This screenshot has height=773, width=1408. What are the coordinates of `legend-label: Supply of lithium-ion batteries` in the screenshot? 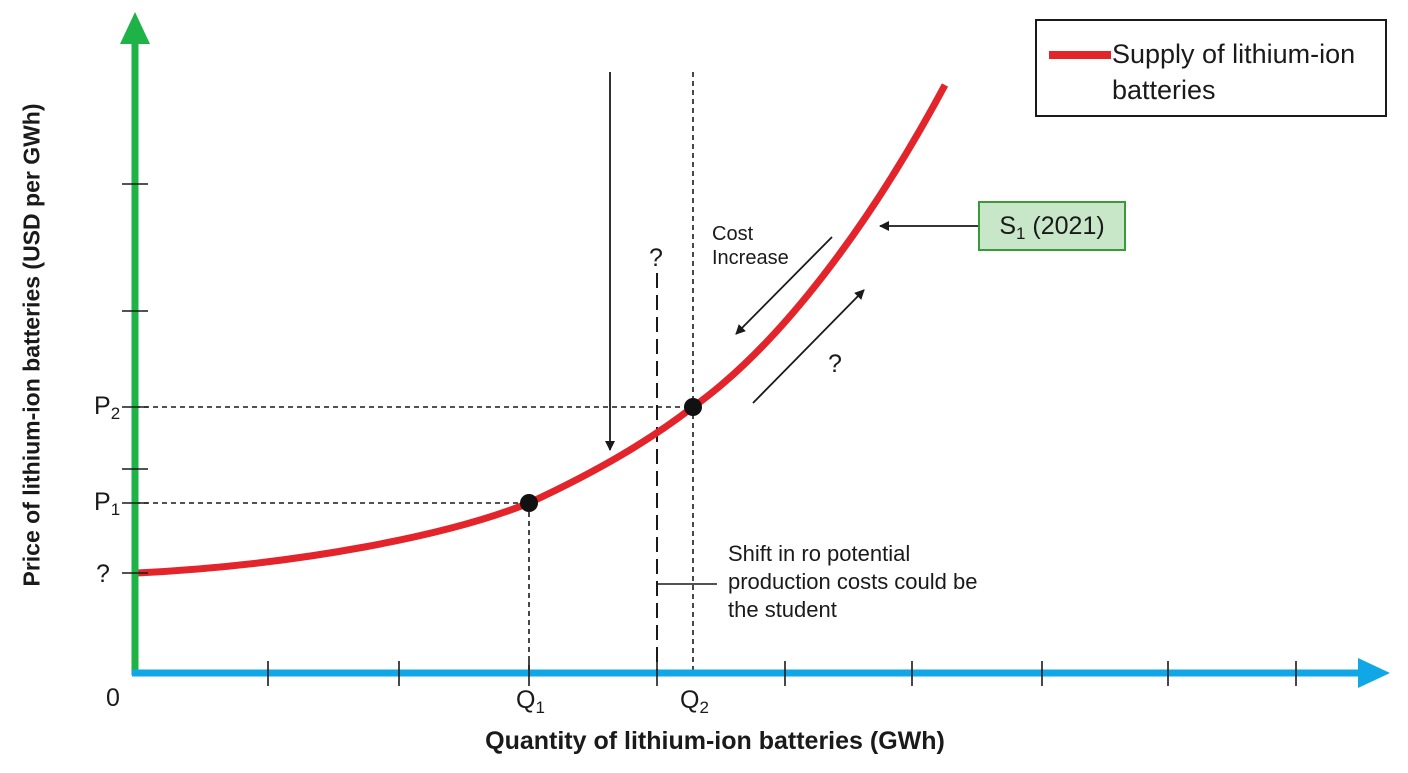 It's located at (1234, 72).